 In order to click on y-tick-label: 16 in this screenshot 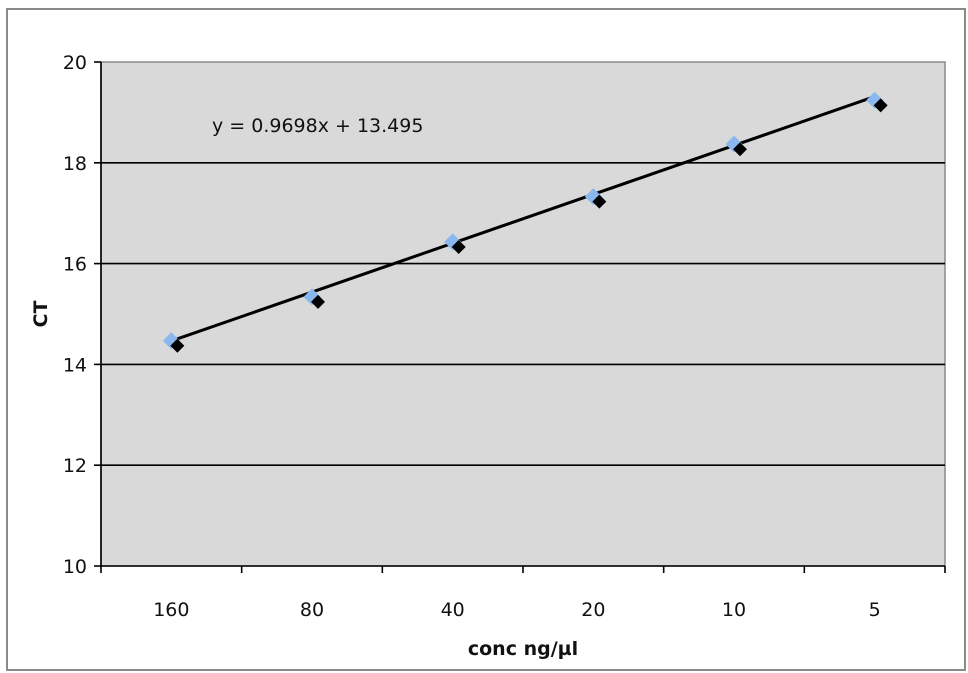, I will do `click(75, 265)`.